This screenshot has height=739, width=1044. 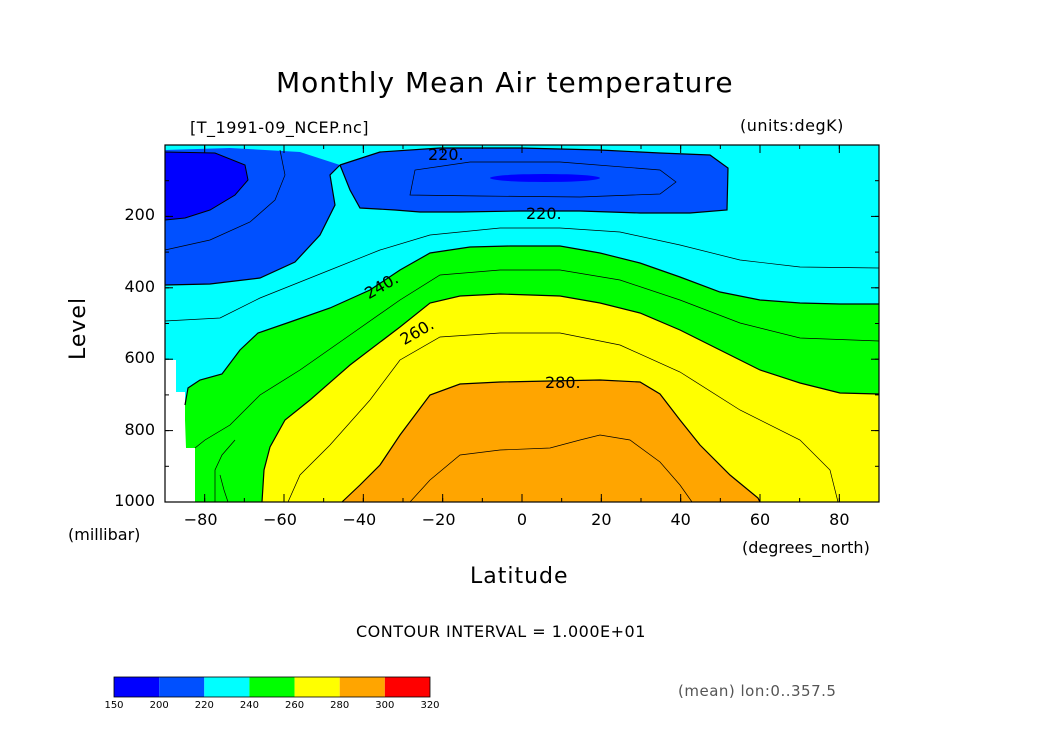 What do you see at coordinates (134, 500) in the screenshot?
I see `y-tick-label: 1000` at bounding box center [134, 500].